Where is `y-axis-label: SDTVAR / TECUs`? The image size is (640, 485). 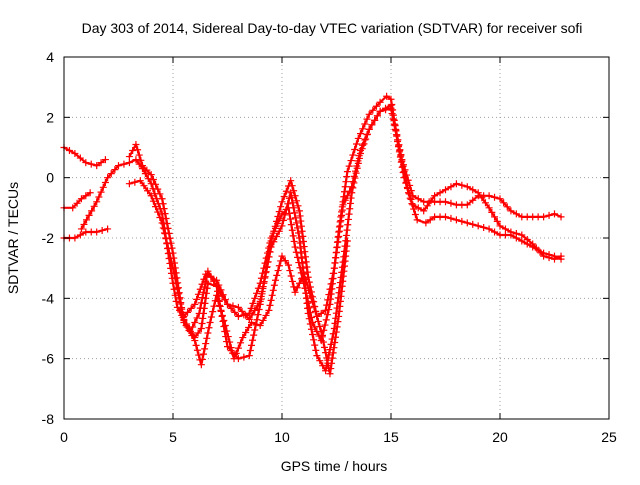 y-axis-label: SDTVAR / TECUs is located at coordinates (13, 238).